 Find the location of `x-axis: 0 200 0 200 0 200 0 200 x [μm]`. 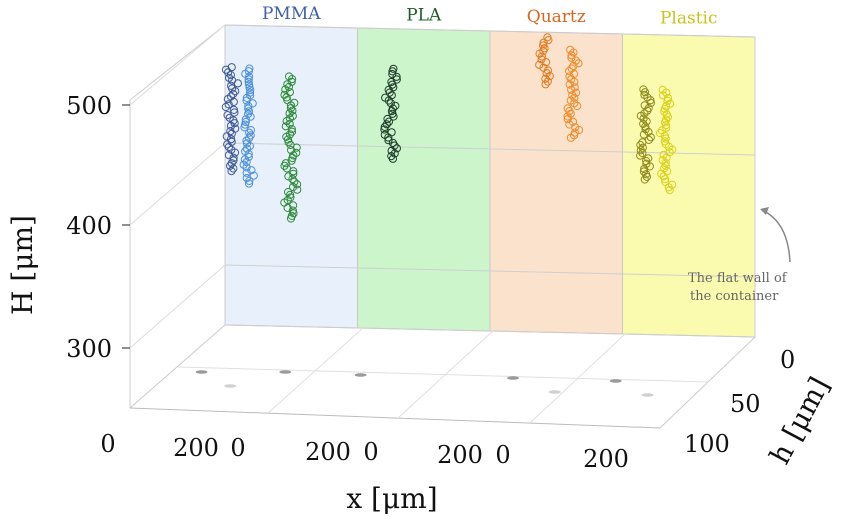

x-axis: 0 200 0 200 0 200 0 200 x [μm] is located at coordinates (364, 472).